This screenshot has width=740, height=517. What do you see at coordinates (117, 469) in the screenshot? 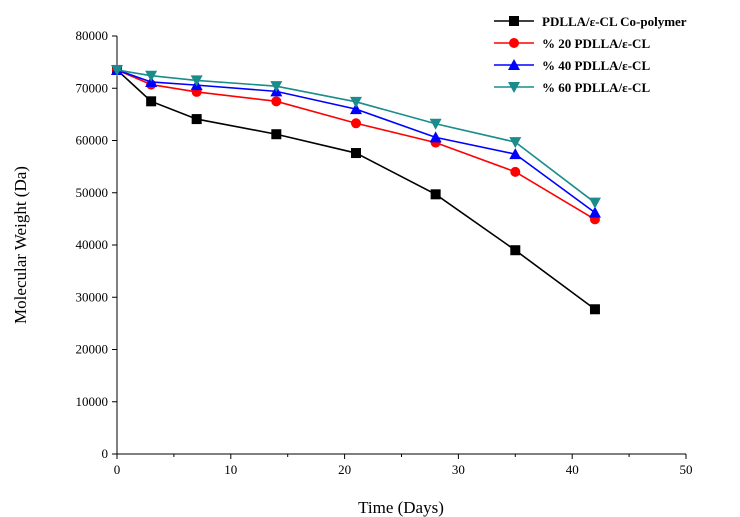
I see `x-tick-label: 0` at bounding box center [117, 469].